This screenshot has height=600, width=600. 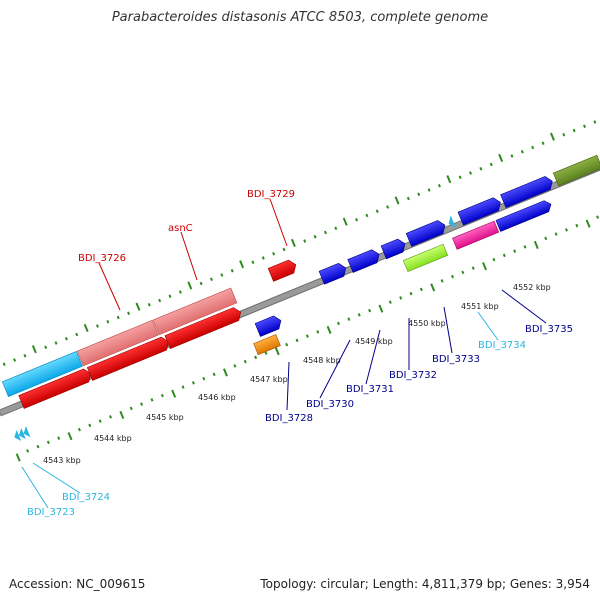 I want to click on gene-BDI-3734-upper, so click(x=451, y=222).